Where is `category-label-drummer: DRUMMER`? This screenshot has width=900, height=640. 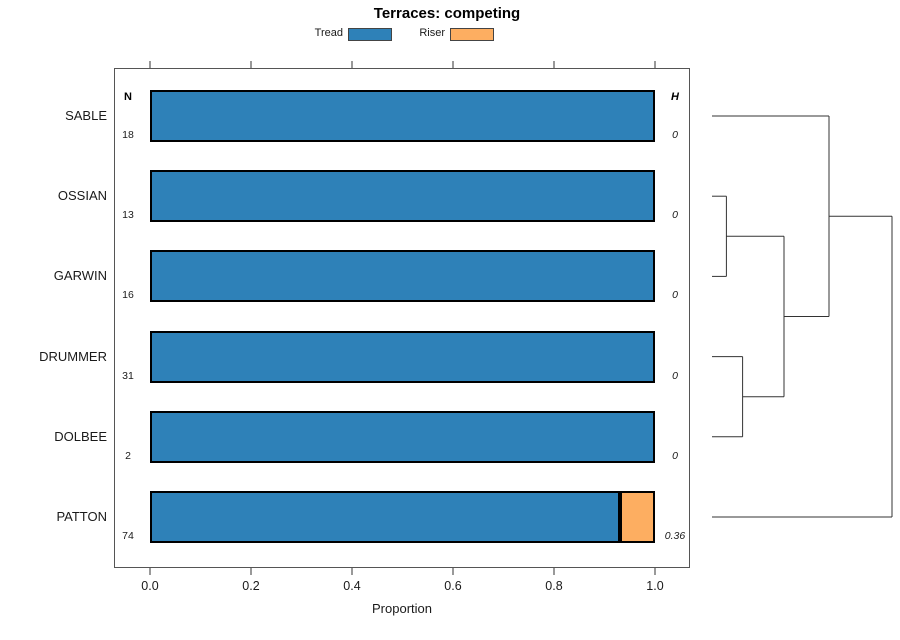
category-label-drummer: DRUMMER is located at coordinates (73, 356).